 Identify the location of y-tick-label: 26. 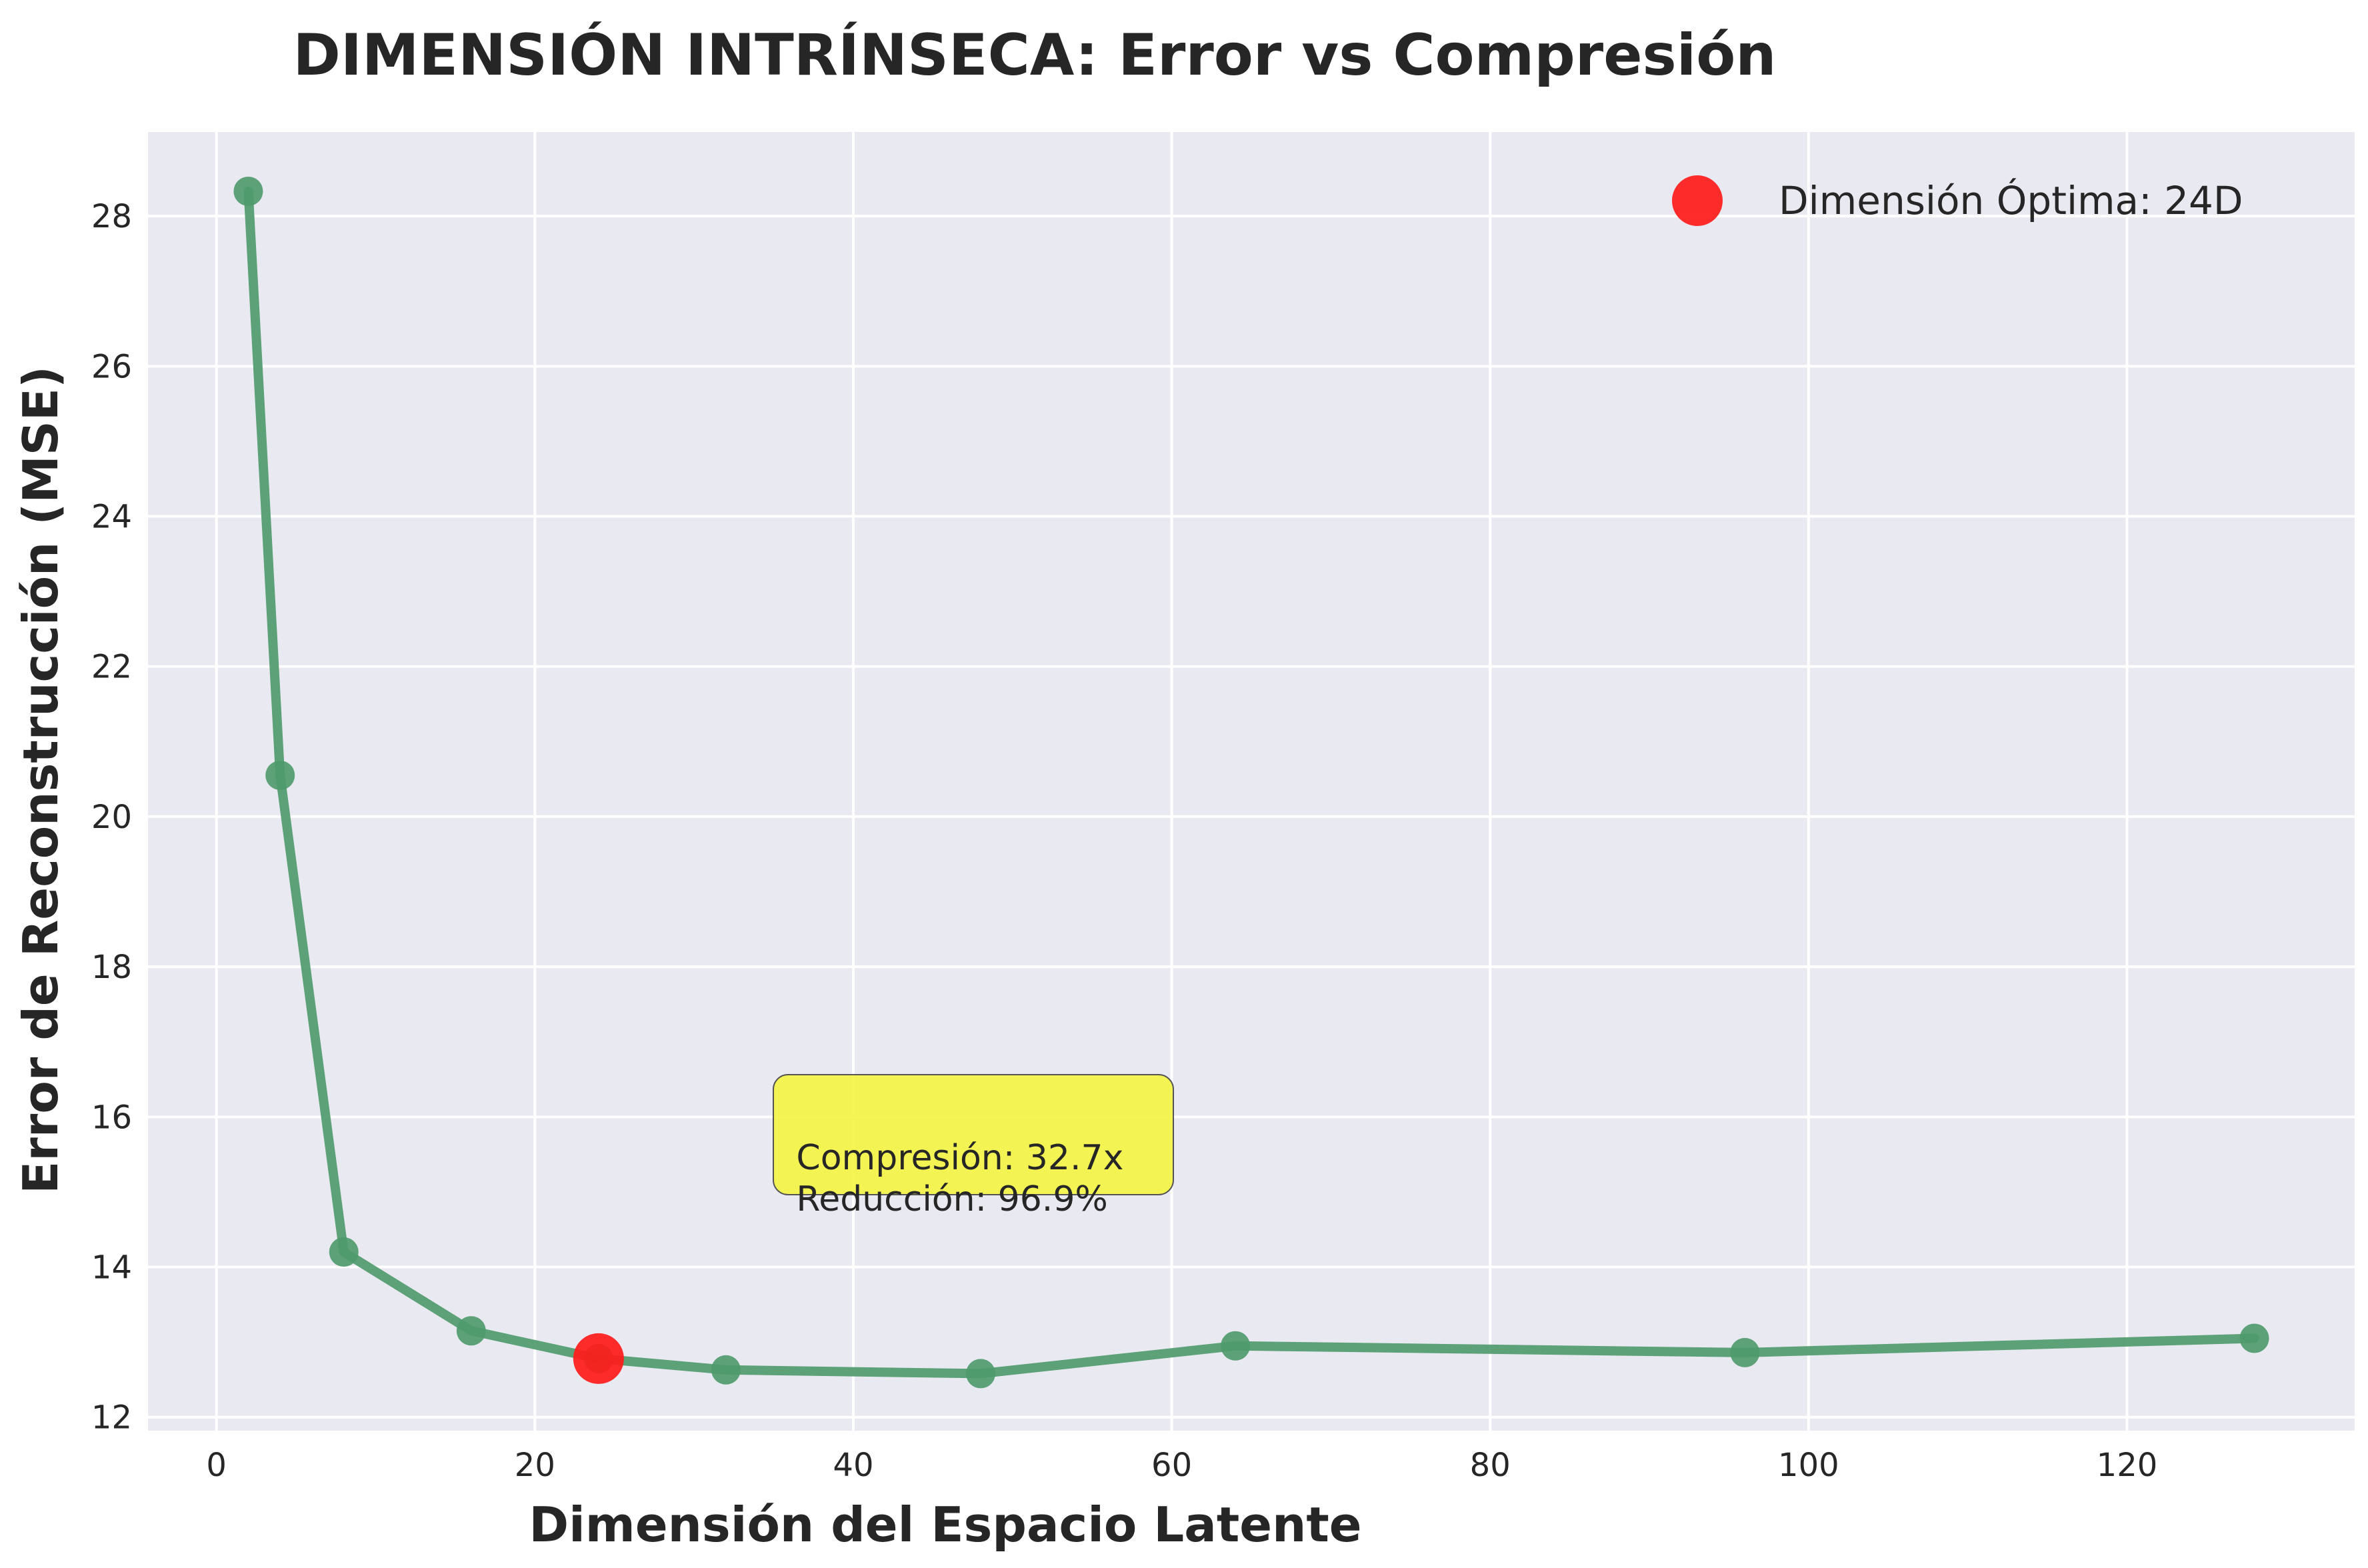
(111, 366).